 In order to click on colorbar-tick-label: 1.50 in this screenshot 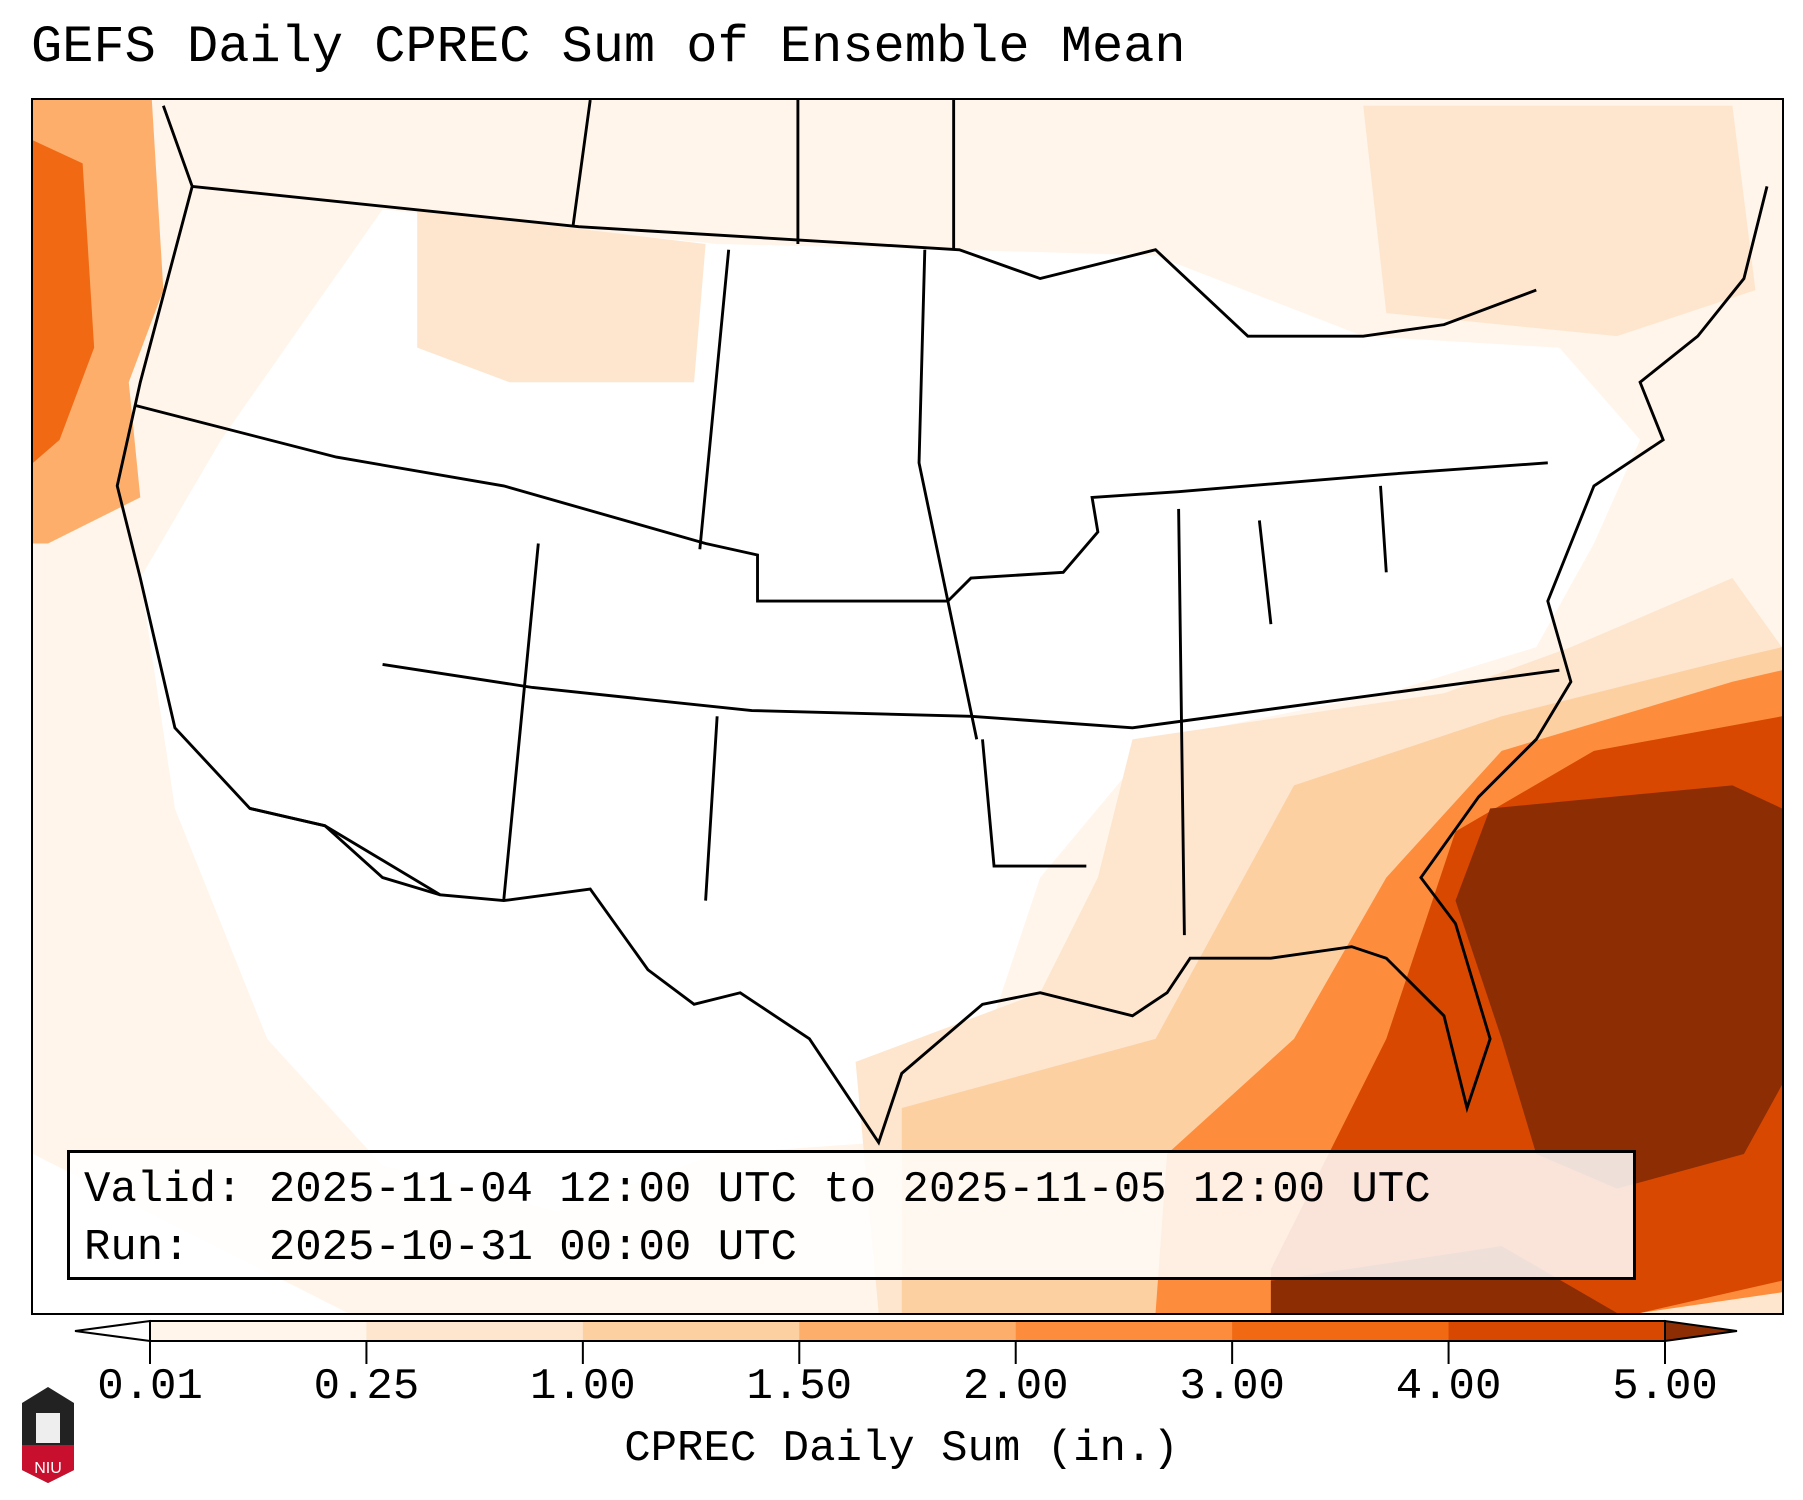, I will do `click(799, 1387)`.